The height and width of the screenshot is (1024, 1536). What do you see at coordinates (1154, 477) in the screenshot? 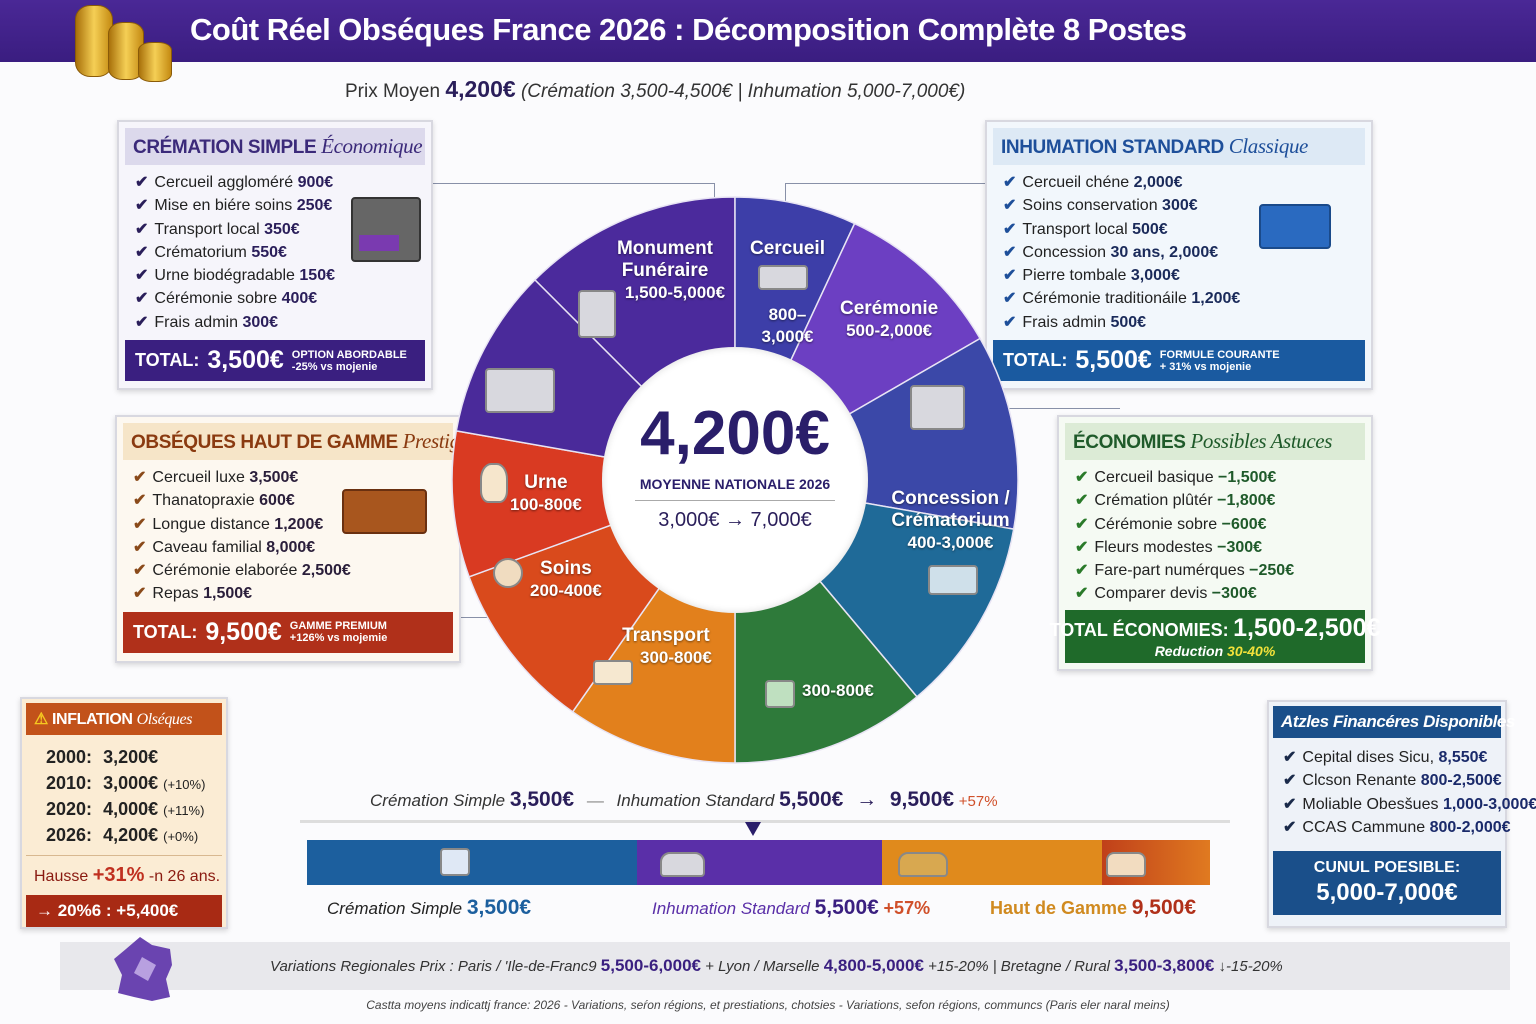
I see `item-label: Cercueil basique` at bounding box center [1154, 477].